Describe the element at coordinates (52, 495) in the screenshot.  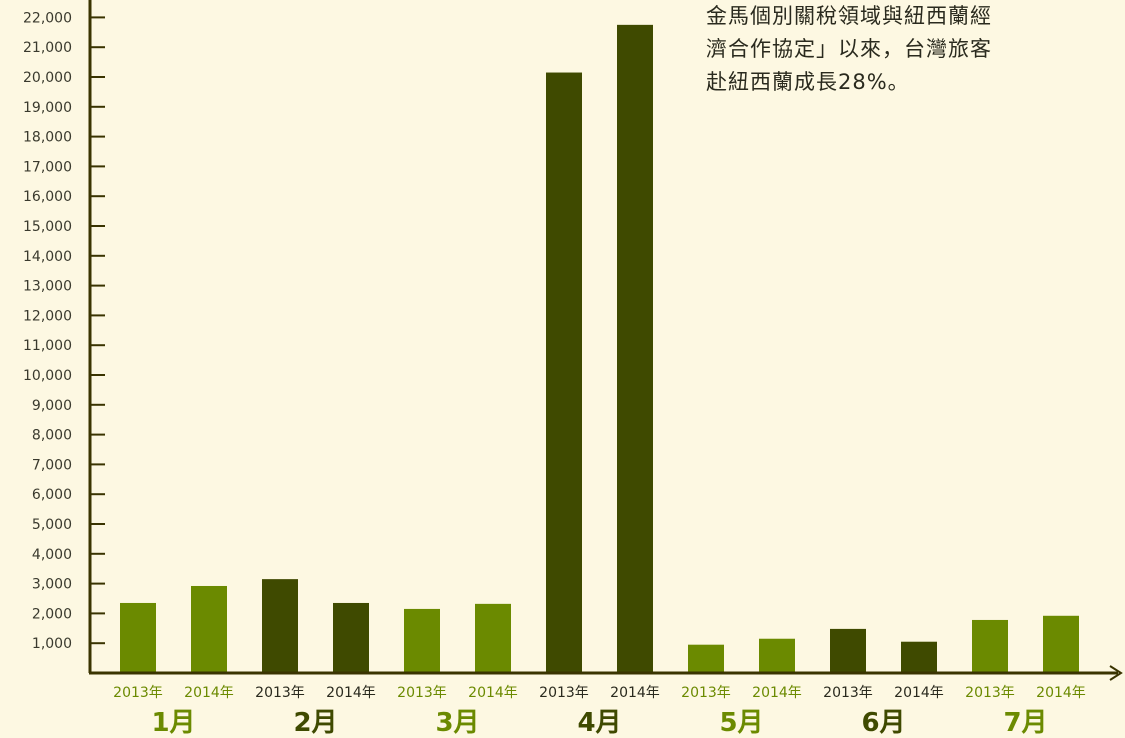
I see `y-tick-label: 6,000` at that location.